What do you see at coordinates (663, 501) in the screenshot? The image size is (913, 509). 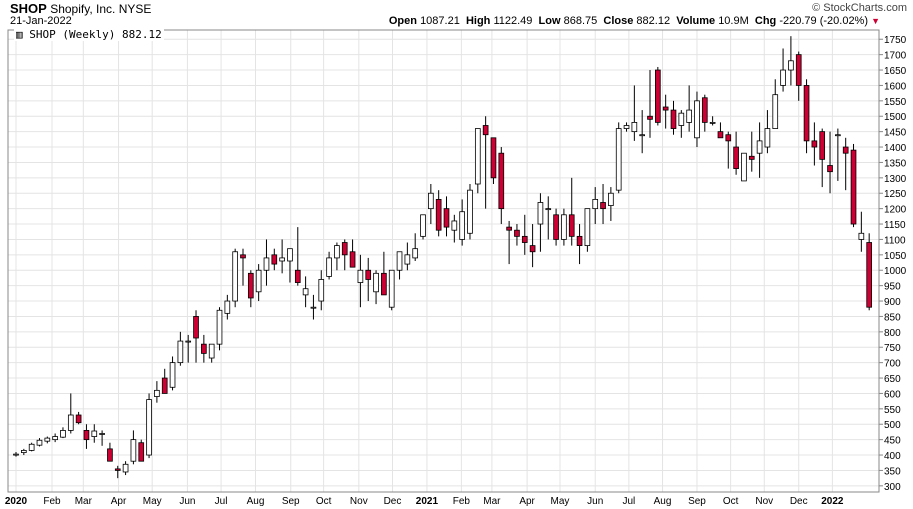 I see `x-tick-label: Aug` at bounding box center [663, 501].